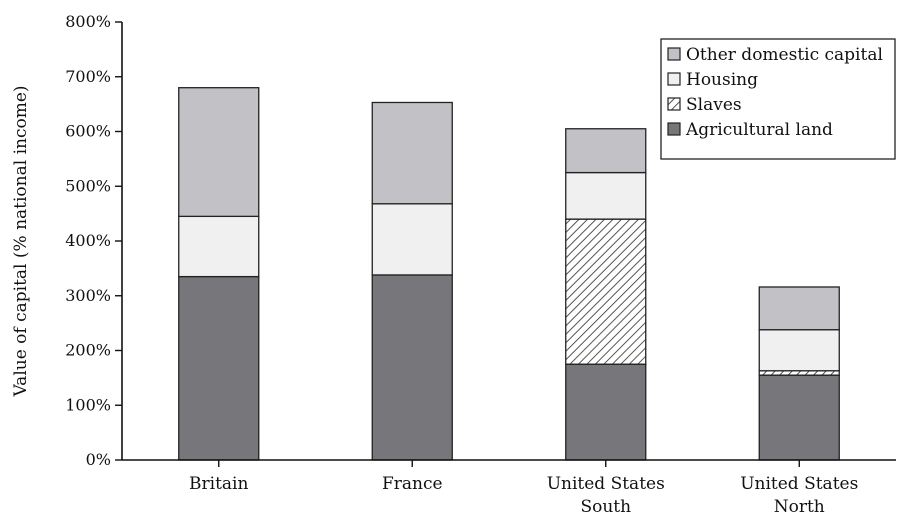  I want to click on y-tick-label: 100%, so click(88, 404).